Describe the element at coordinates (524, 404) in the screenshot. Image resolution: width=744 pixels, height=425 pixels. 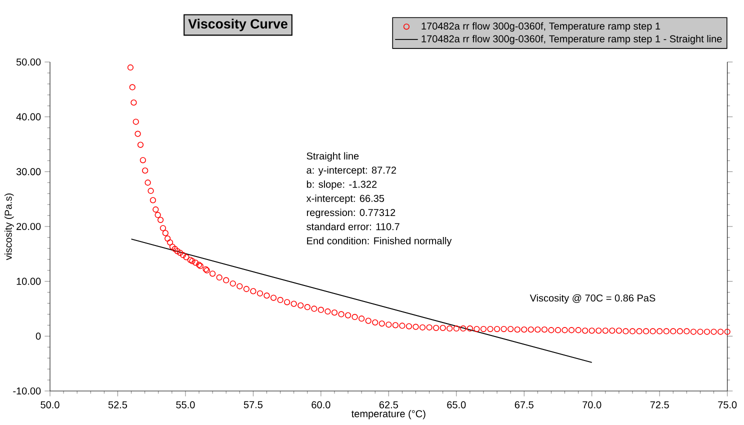
I see `x-tick-label: 67.5` at that location.